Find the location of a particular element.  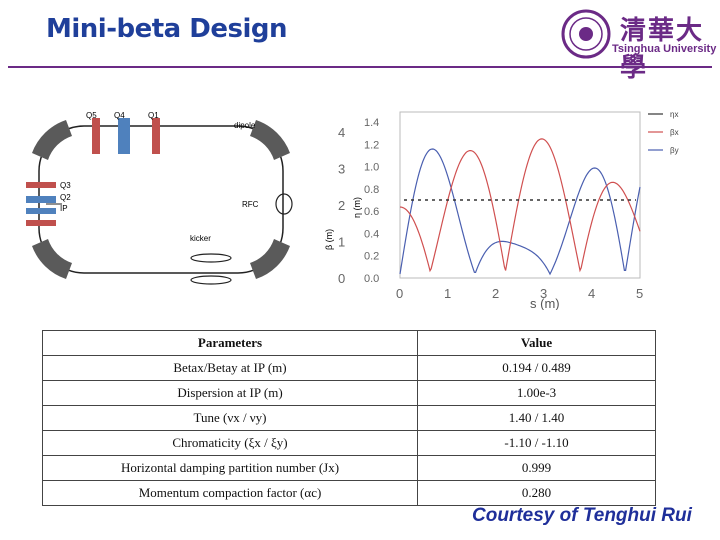

value-cell: 1.00e-3 is located at coordinates (536, 393).